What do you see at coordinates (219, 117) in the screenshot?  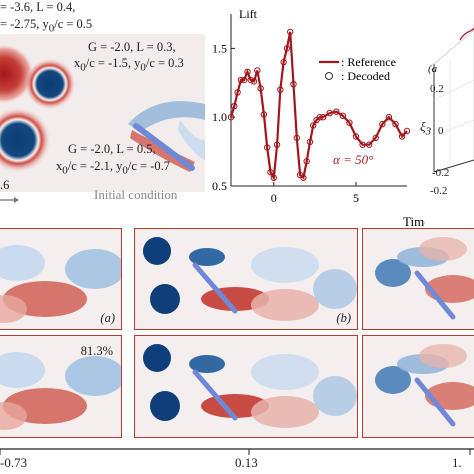 I see `y-tick-label: 1.0` at bounding box center [219, 117].